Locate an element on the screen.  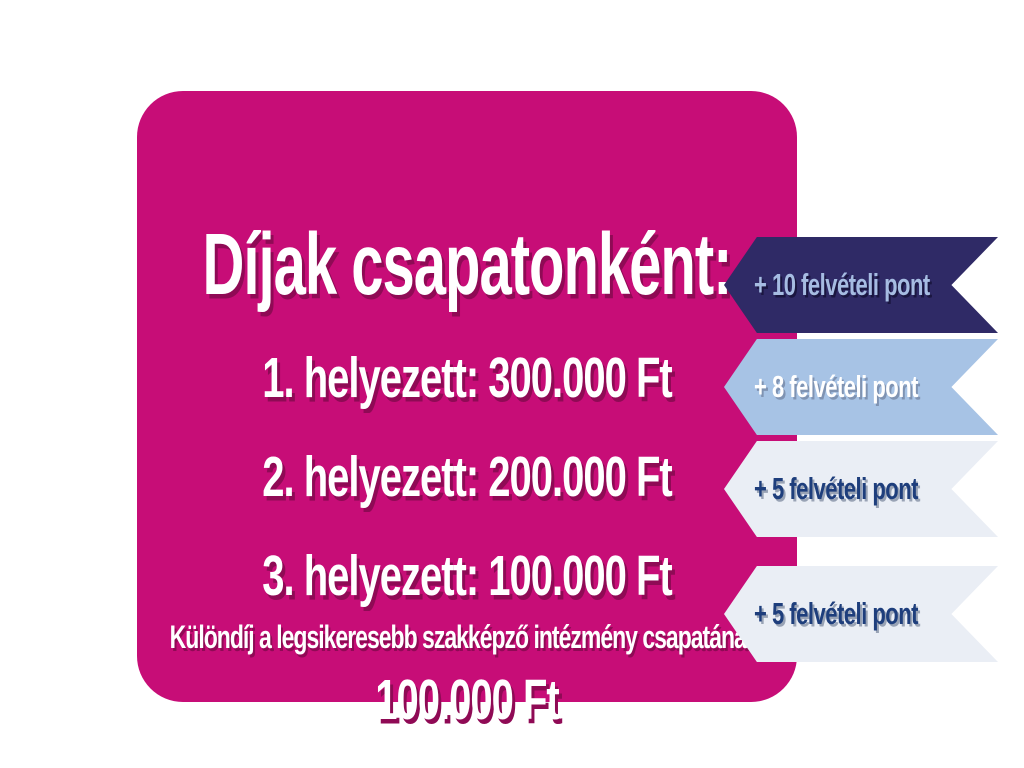
rank1-badge-label: + 10 felvételi pont is located at coordinates (842, 284).